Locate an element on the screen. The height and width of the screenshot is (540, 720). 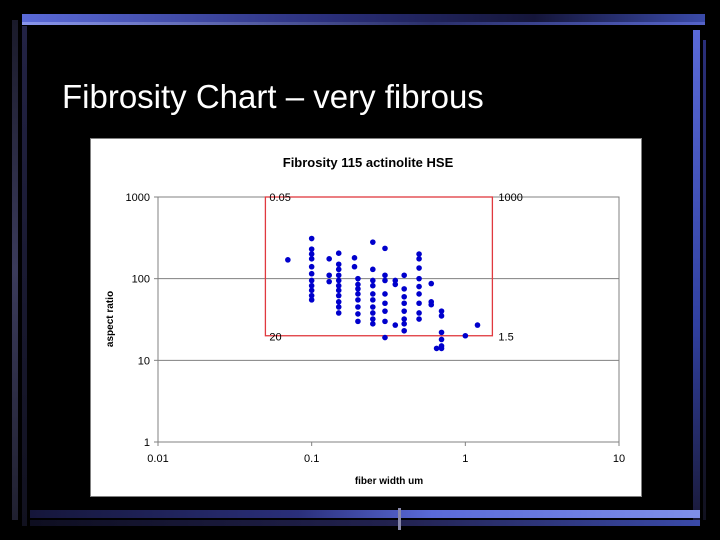
region-layer: 0.05 1000 20 1.5 is located at coordinates (393, 268).